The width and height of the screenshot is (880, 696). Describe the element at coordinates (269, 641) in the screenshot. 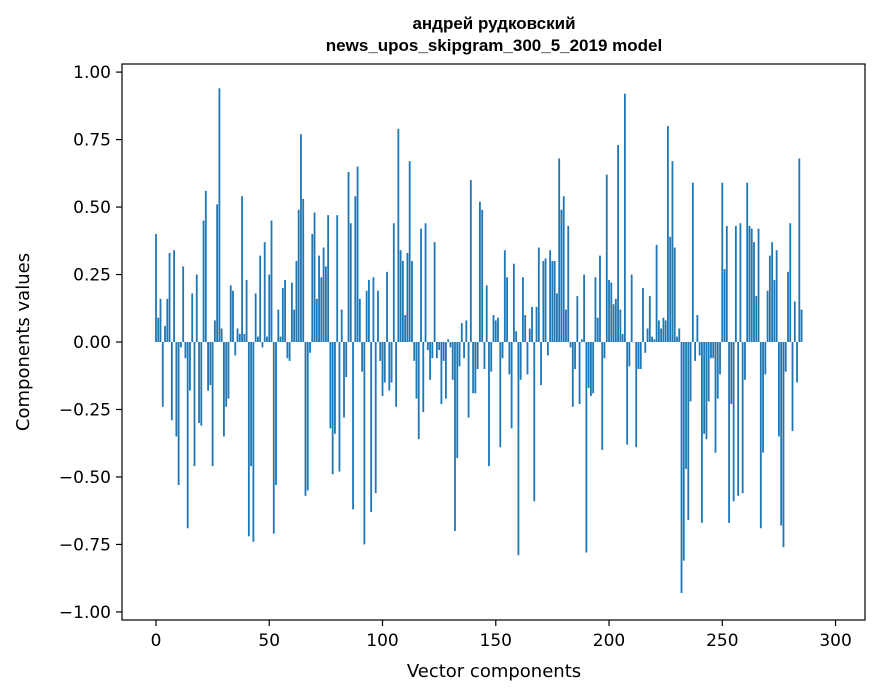

I see `x-tick-label: 50` at that location.